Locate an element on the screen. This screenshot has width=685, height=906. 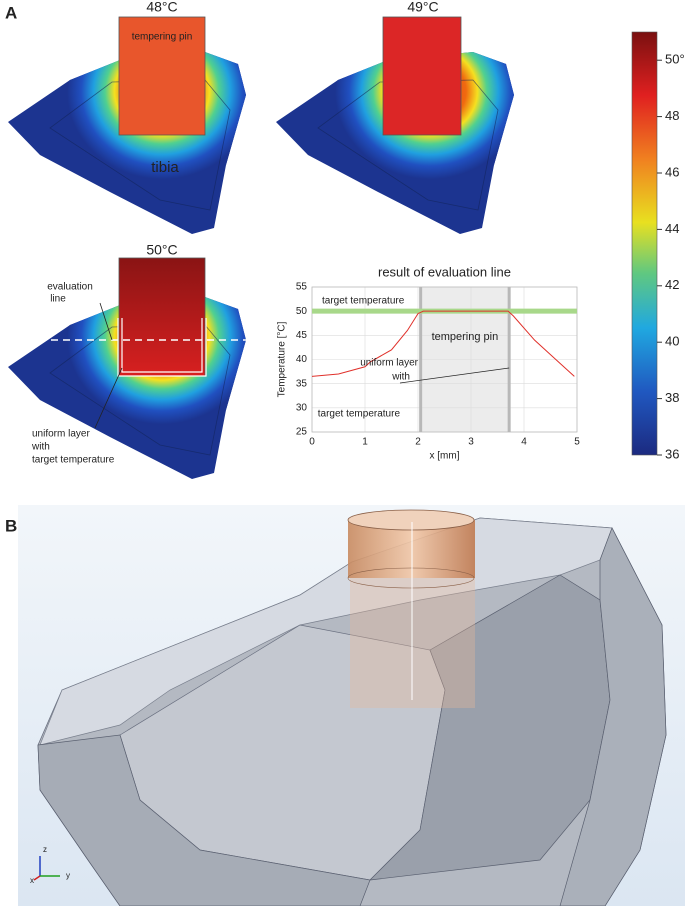
x-tick-label: 1 is located at coordinates (365, 442).